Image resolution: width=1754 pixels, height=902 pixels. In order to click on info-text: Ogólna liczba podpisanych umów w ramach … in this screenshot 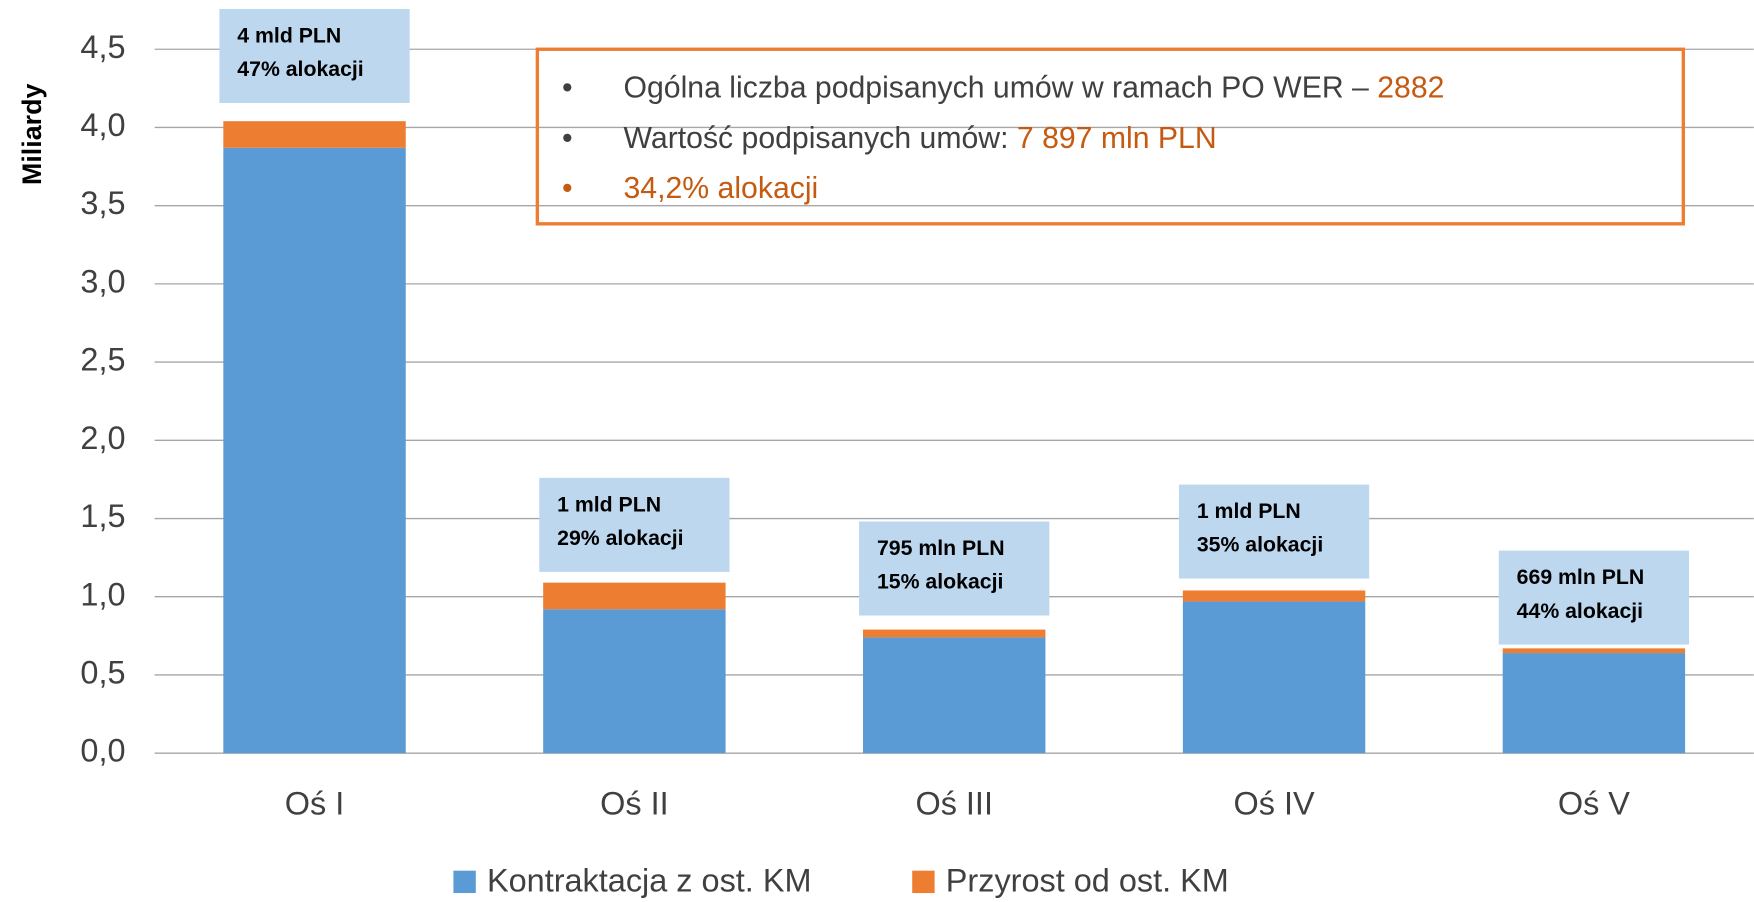, I will do `click(1034, 88)`.